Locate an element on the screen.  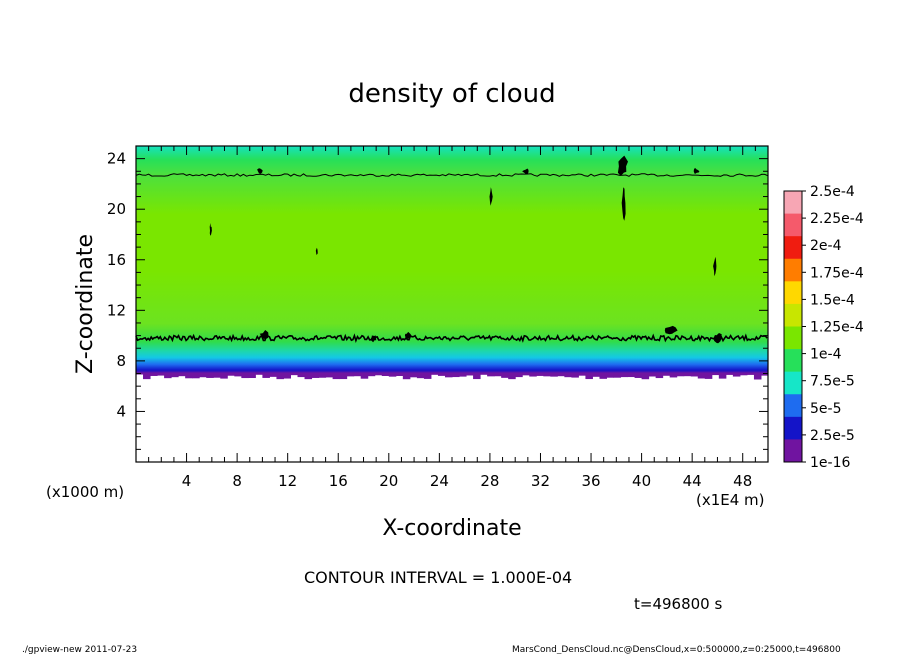
colorbar-label: 2.25e-4 is located at coordinates (837, 219).